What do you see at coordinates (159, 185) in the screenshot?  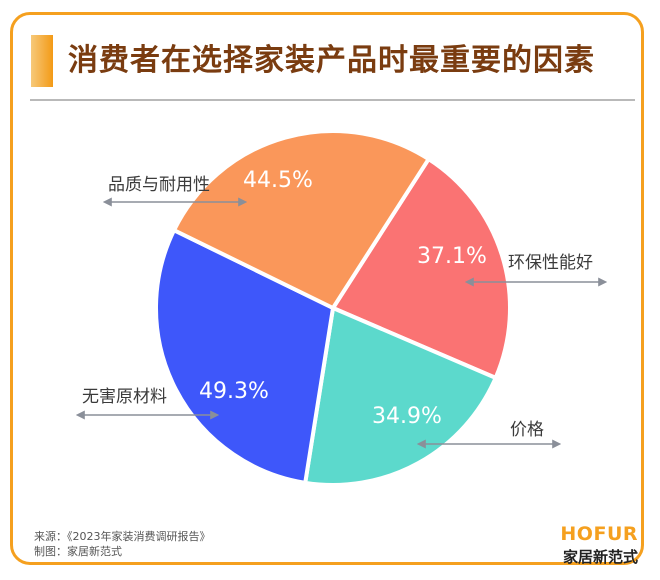 I see `label-quality: 品质与耐用性` at bounding box center [159, 185].